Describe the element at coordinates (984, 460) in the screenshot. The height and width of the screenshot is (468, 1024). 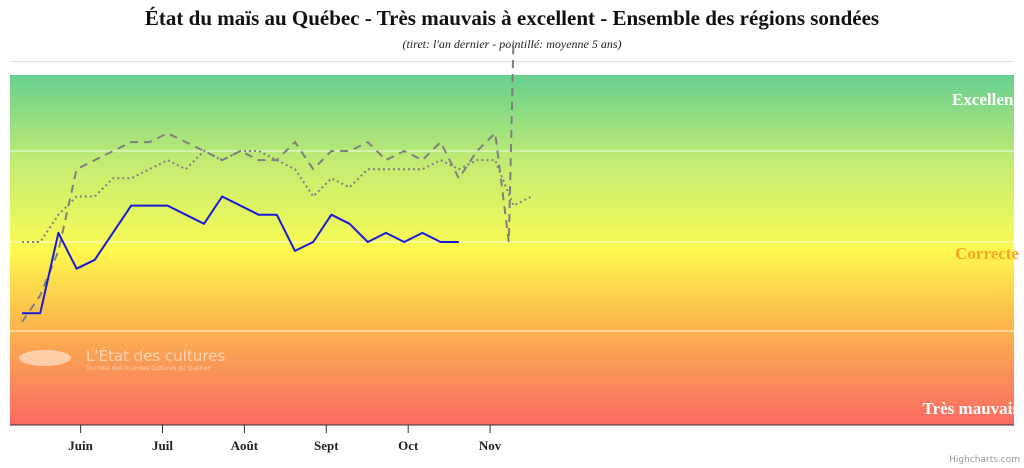
I see `credits: Highcharts.com` at that location.